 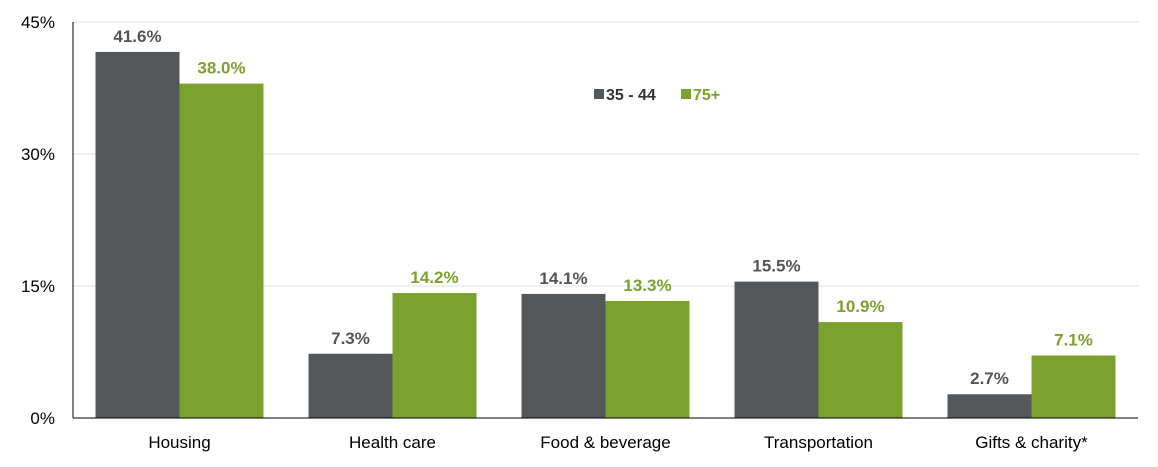 I want to click on y-tick-label: 45%, so click(x=38, y=22).